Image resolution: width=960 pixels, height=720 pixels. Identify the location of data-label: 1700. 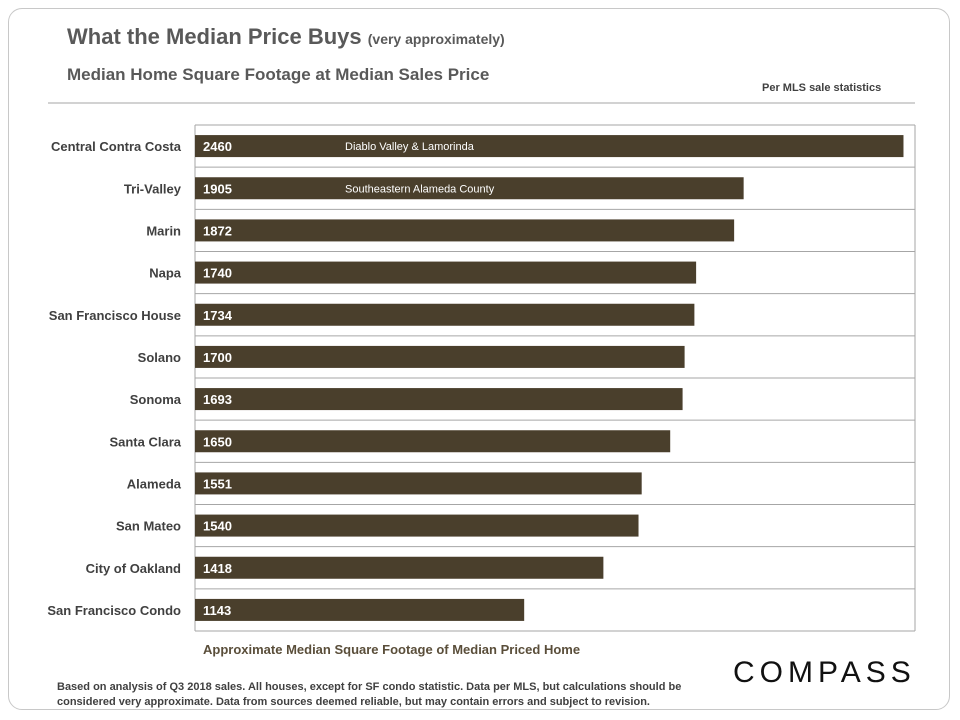
(217, 357).